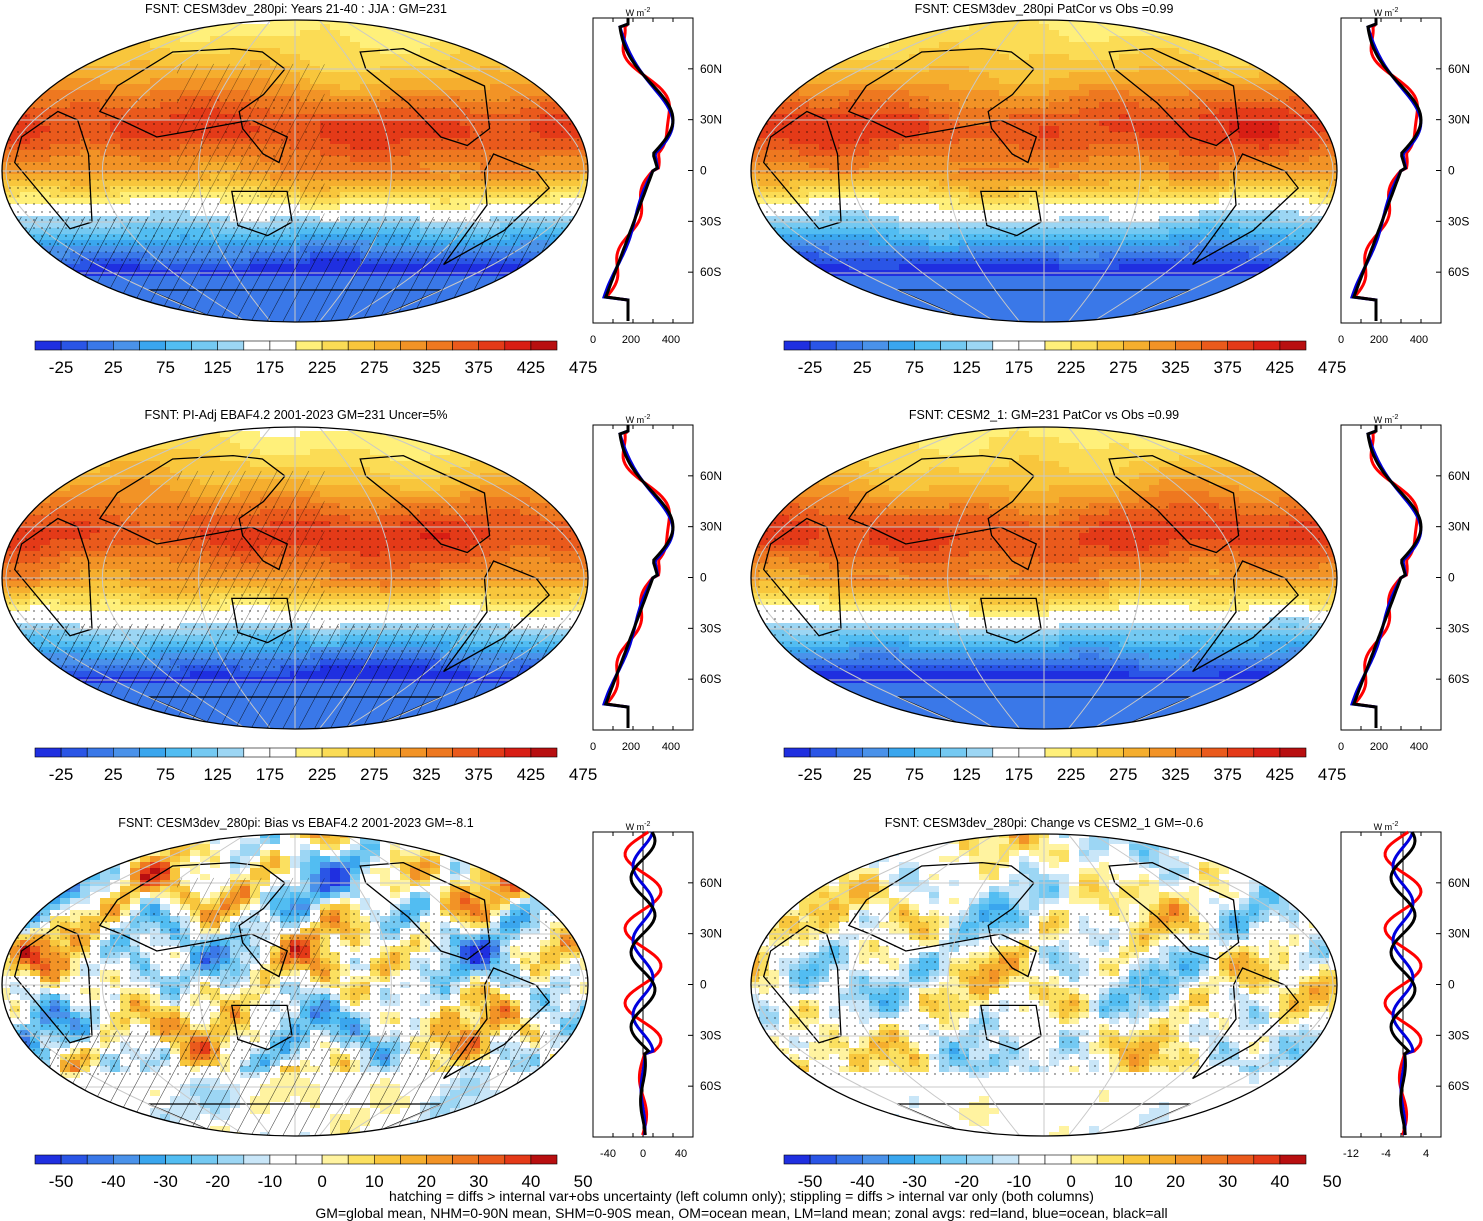  I want to click on colorbar-tick-label: -40, so click(862, 1181).